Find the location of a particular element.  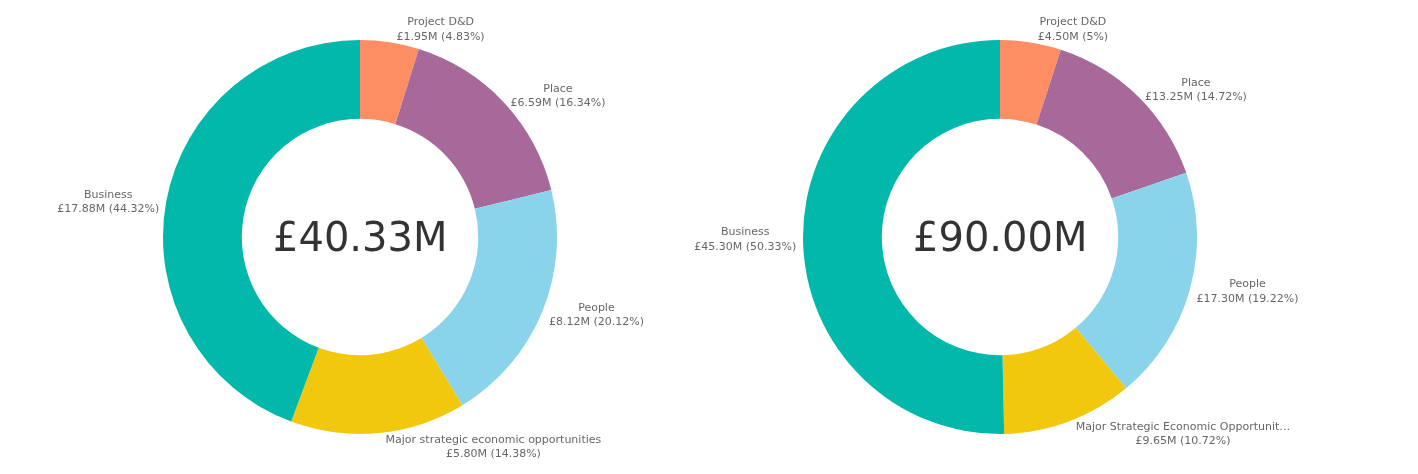

text: £40.33M is located at coordinates (360, 237).